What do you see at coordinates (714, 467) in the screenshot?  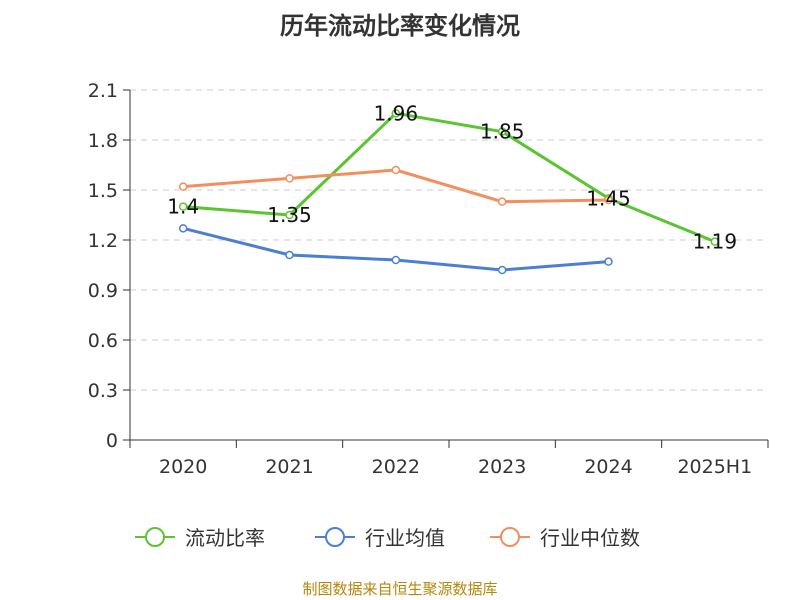 I see `x-tick-label: 2025H1` at bounding box center [714, 467].